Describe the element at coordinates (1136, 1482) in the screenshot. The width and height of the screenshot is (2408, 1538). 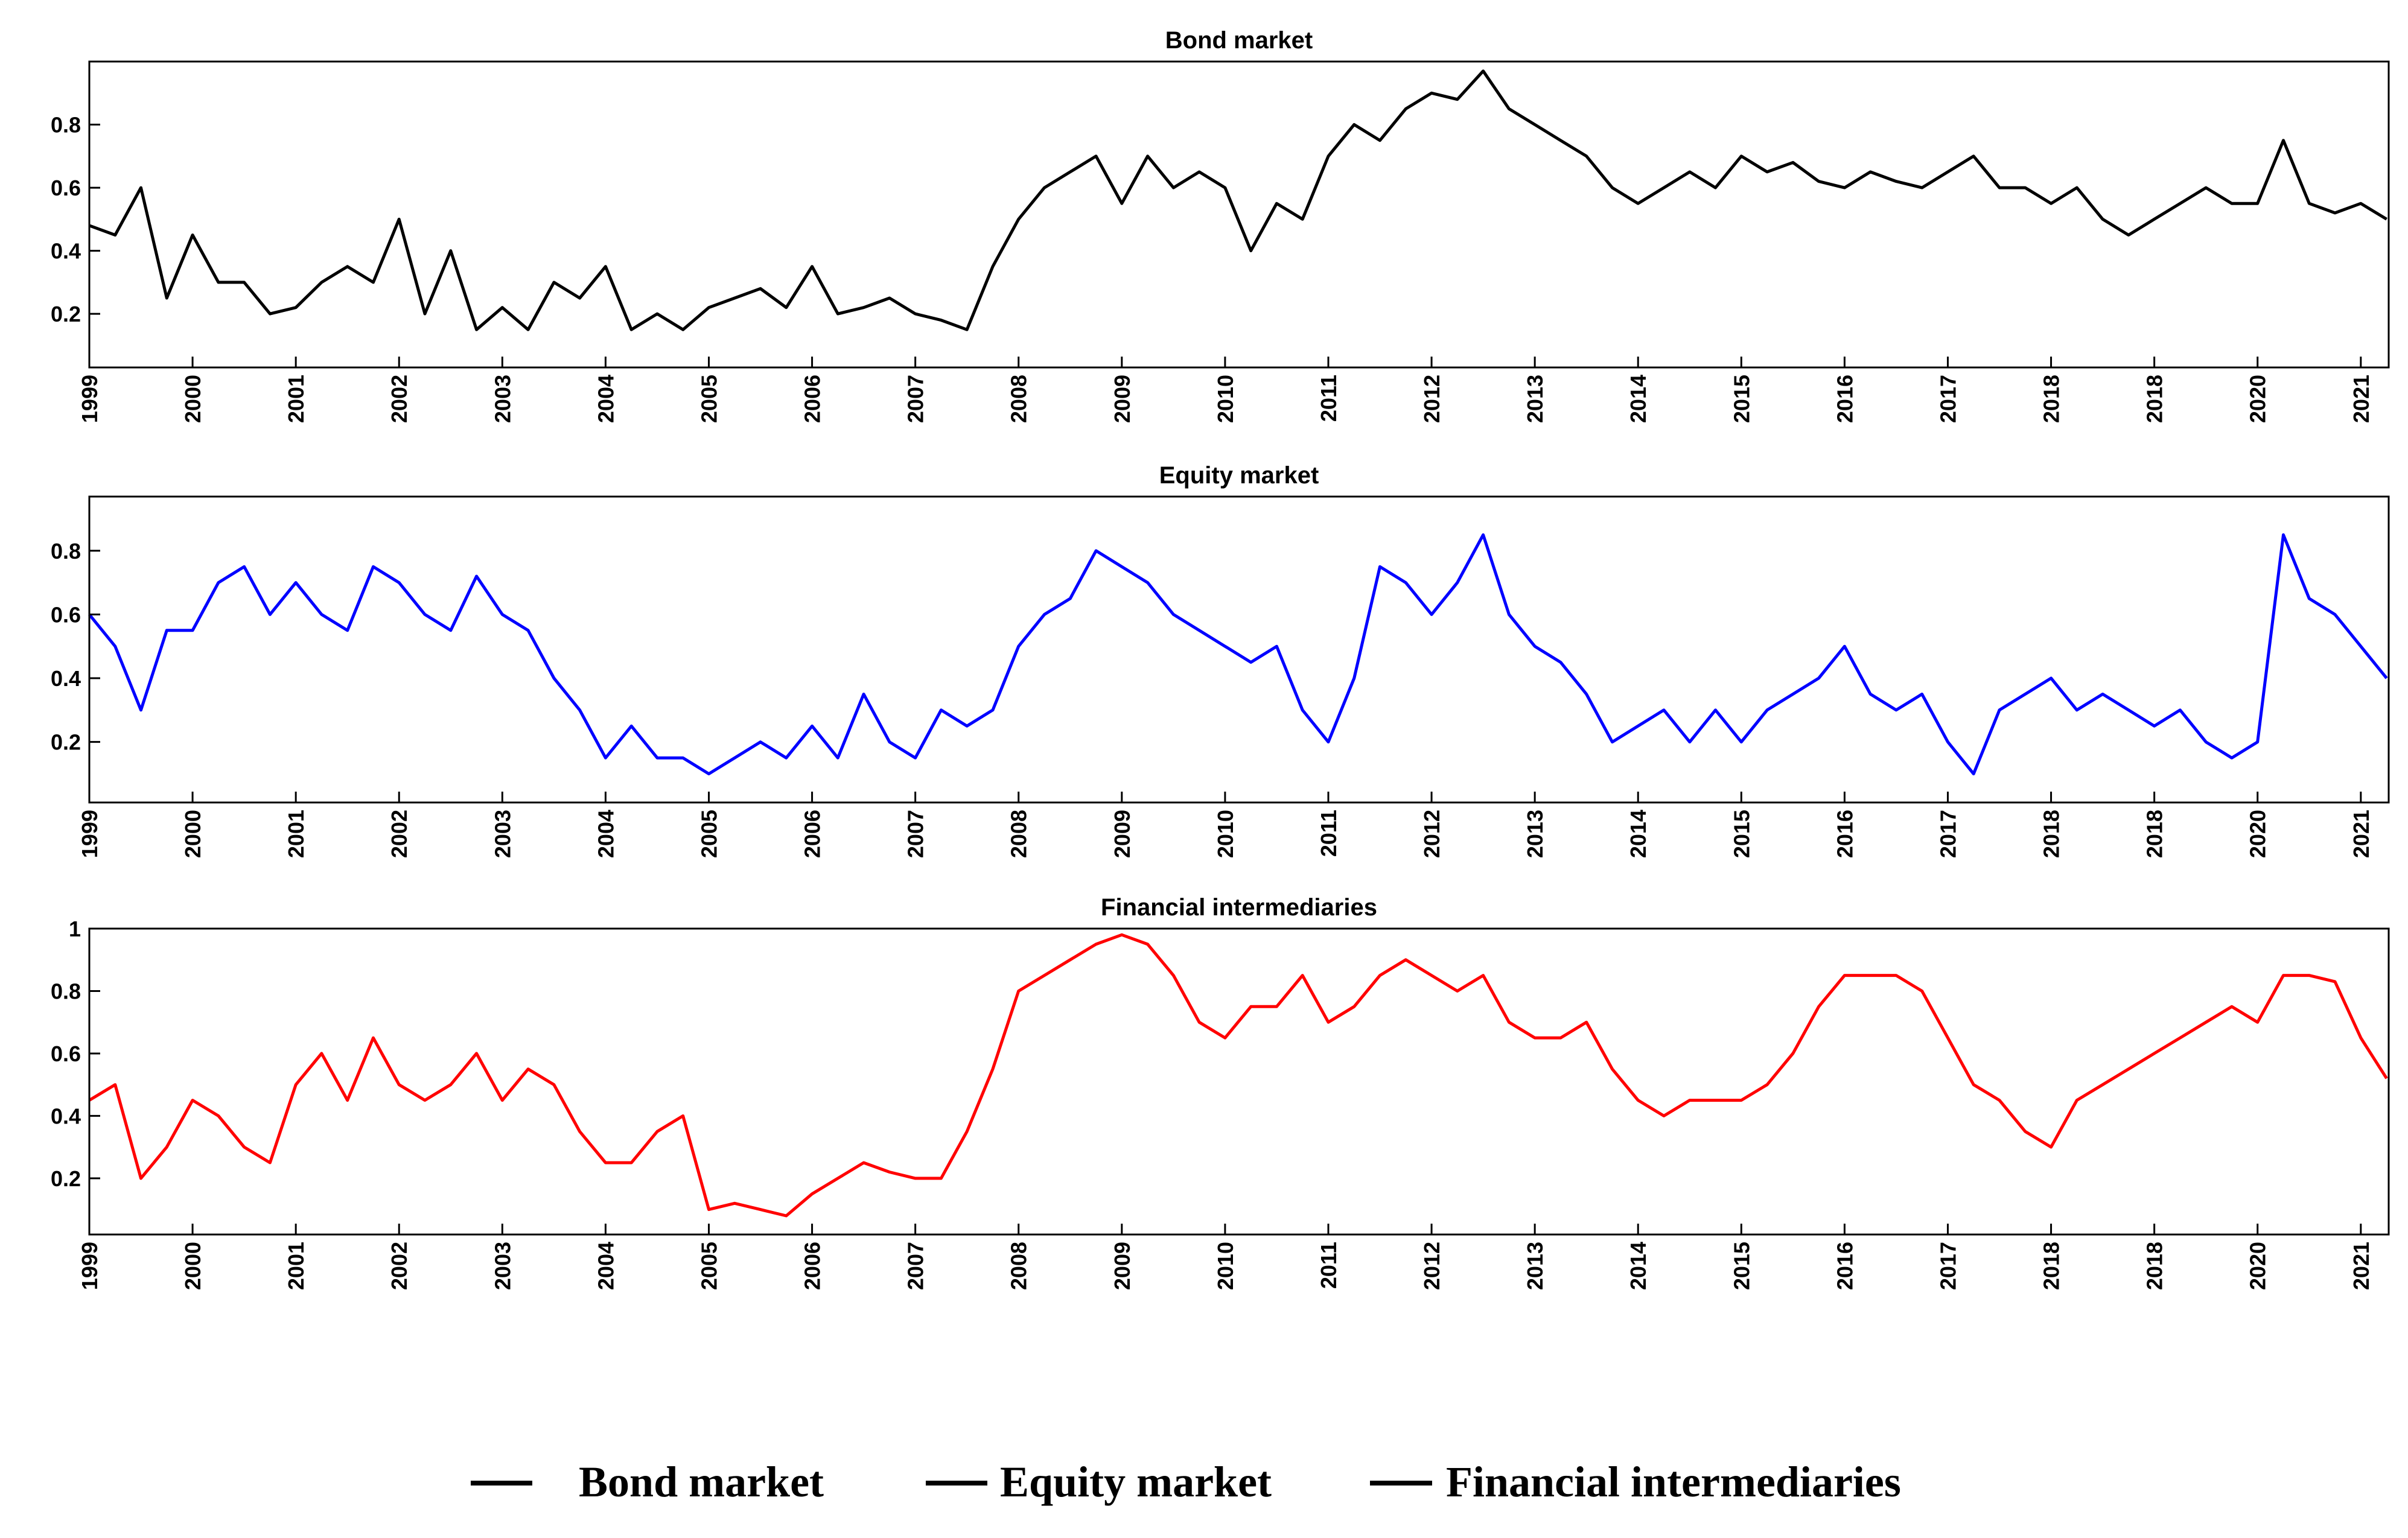
I see `legend-label: Equity market` at that location.